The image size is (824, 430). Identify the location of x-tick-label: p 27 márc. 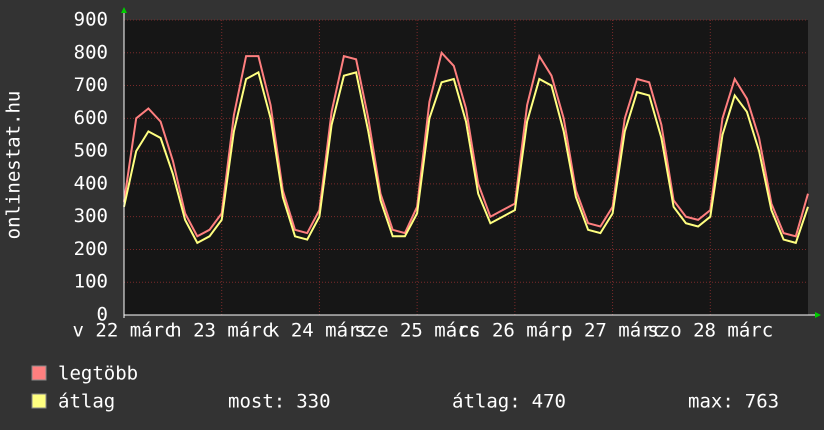
(612, 331).